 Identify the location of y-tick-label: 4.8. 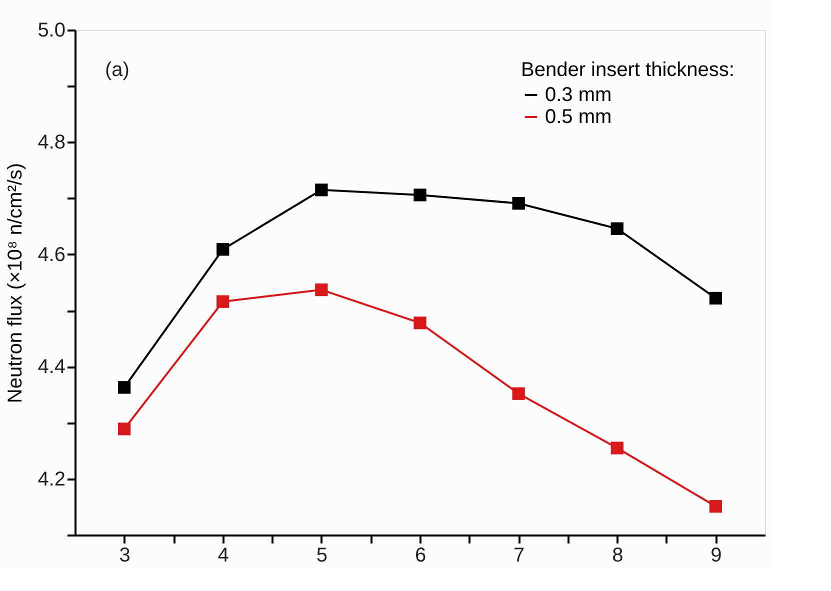
(52, 143).